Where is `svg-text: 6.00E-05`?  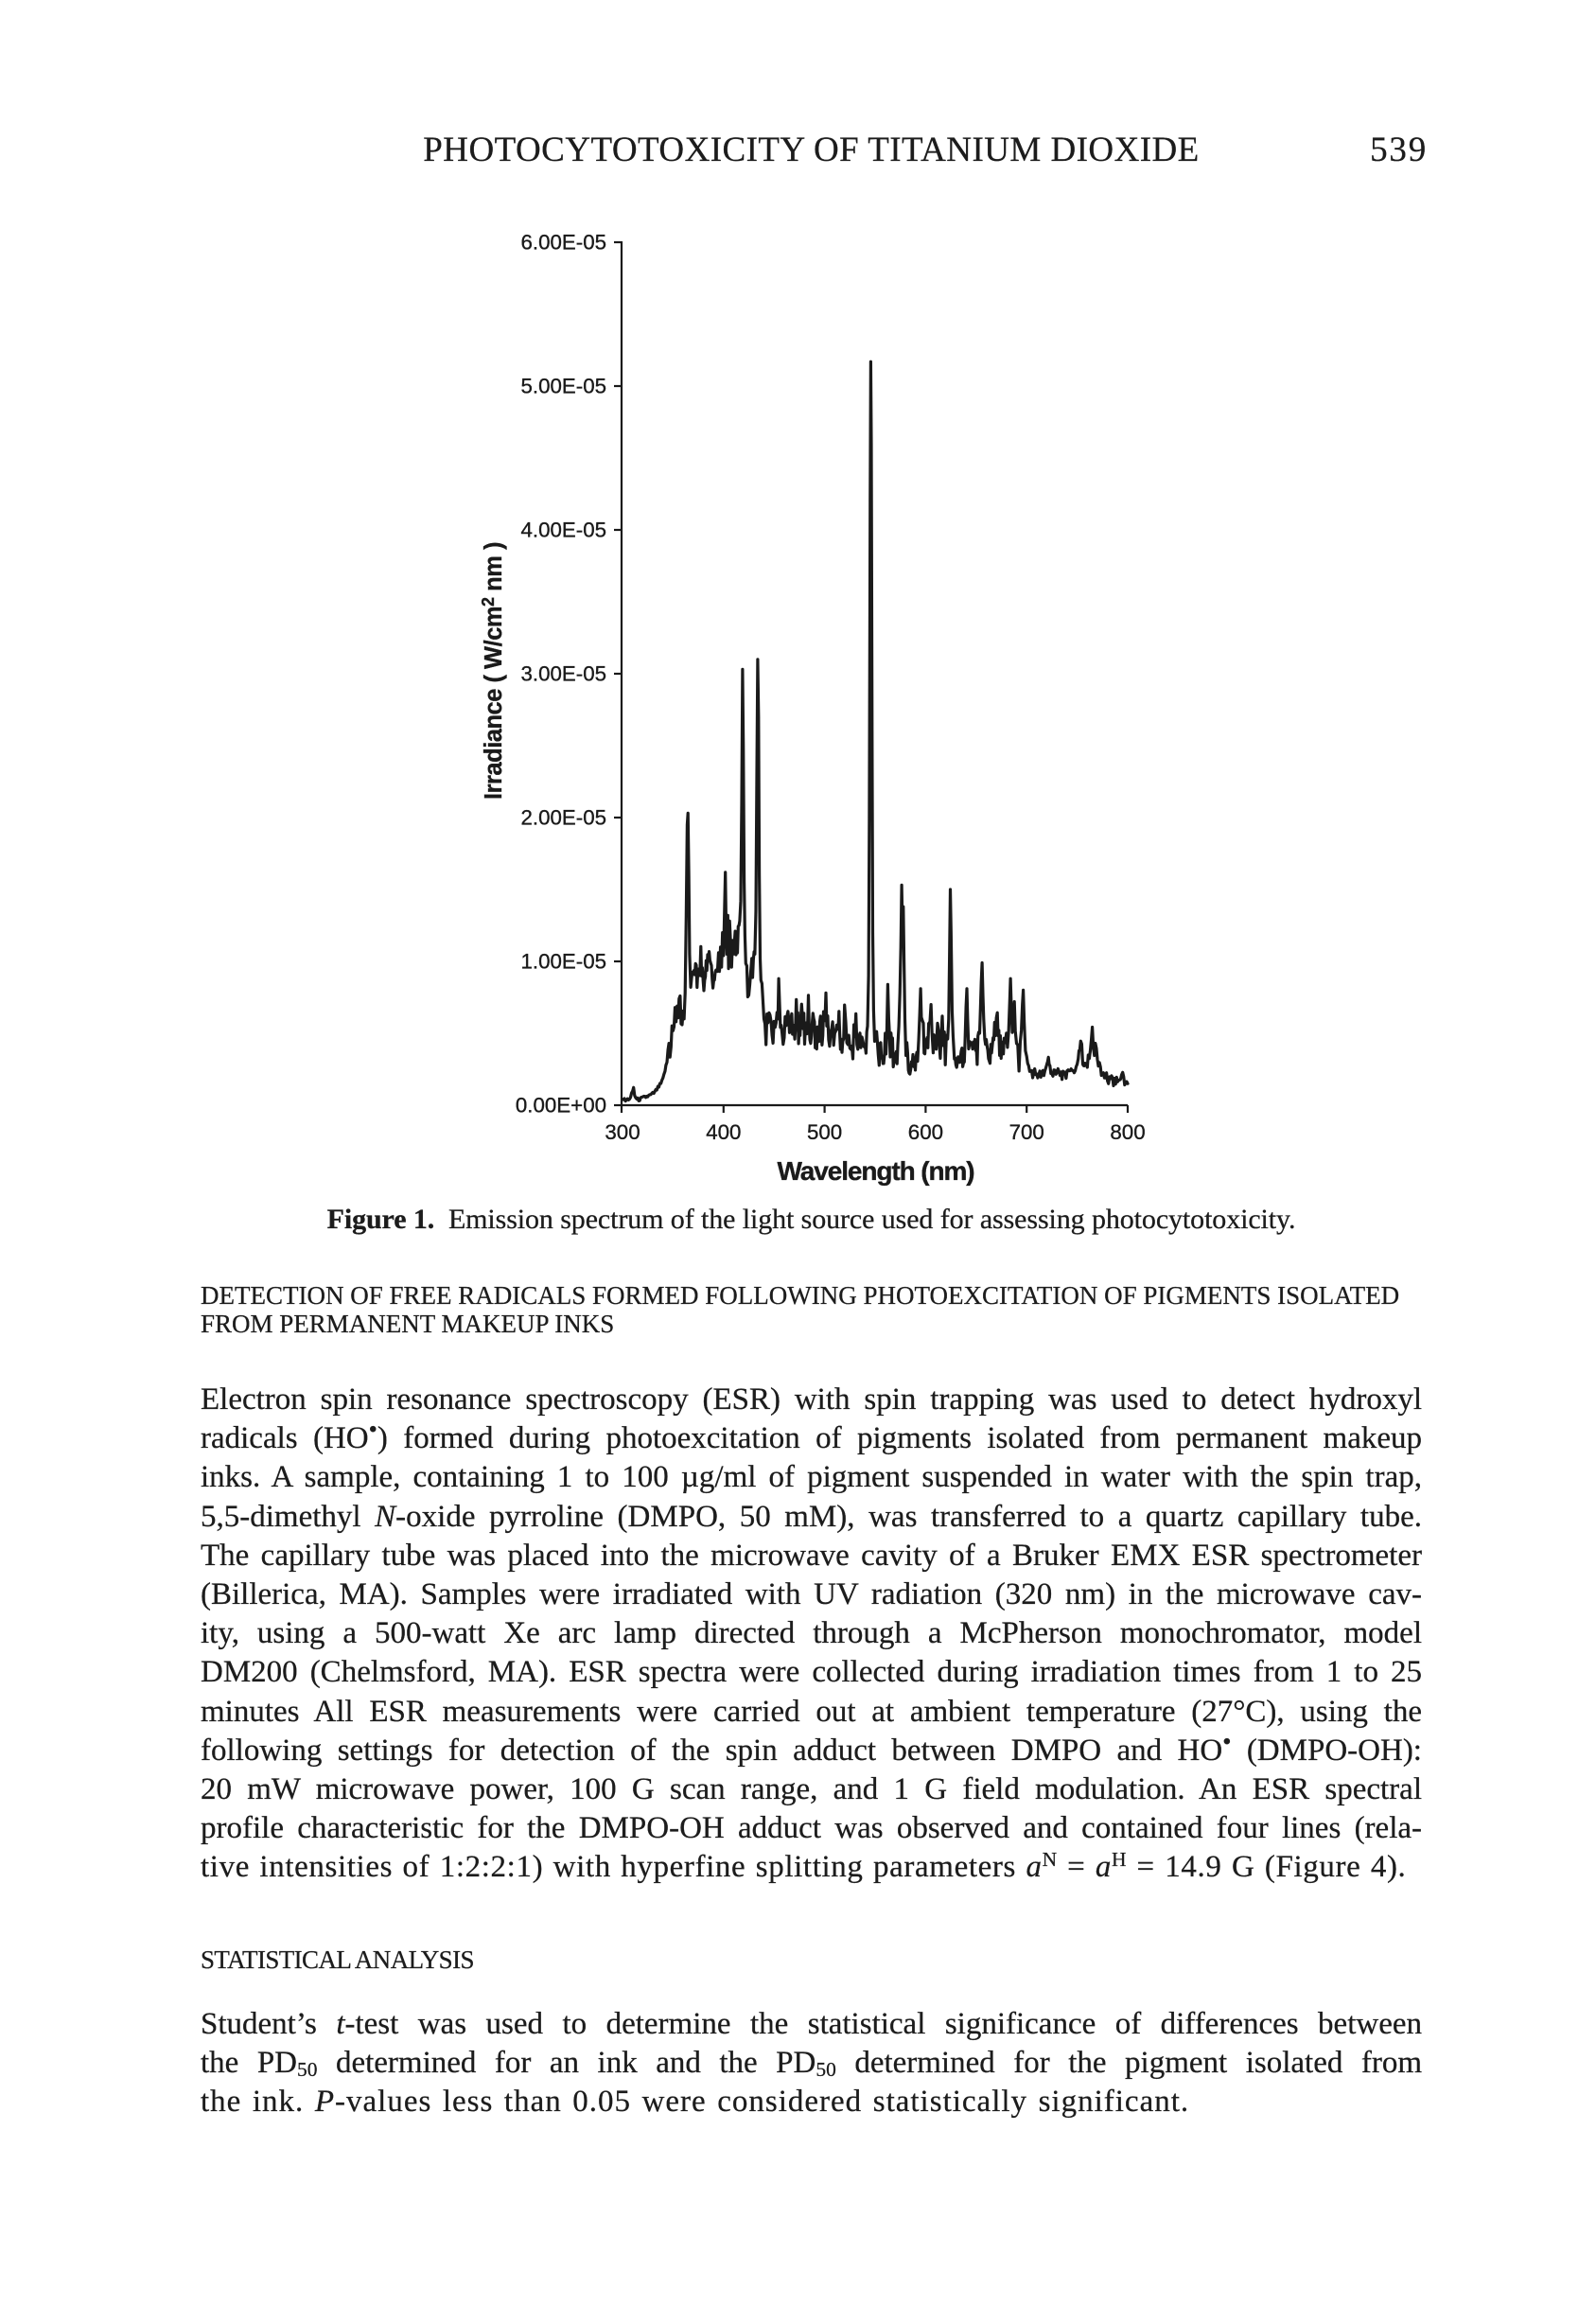 svg-text: 6.00E-05 is located at coordinates (564, 243).